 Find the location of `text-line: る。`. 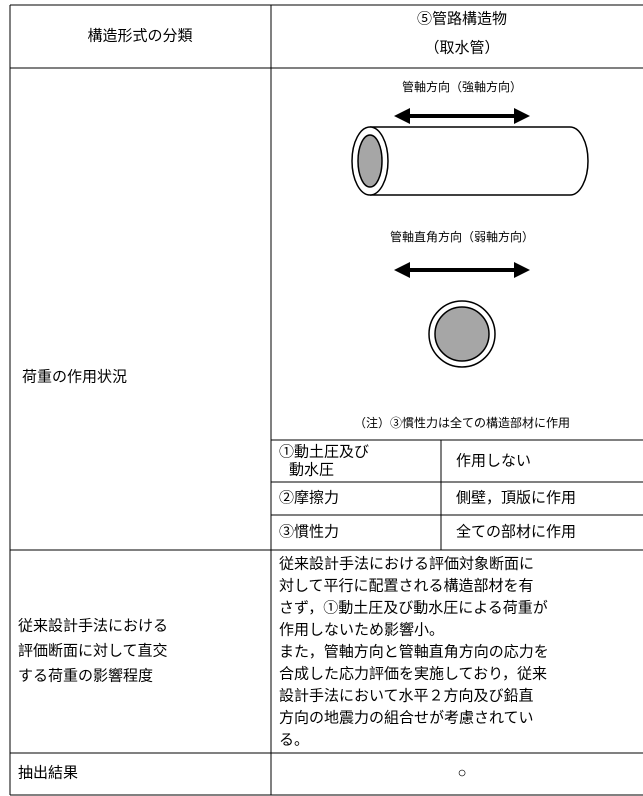

text-line: る。 is located at coordinates (294, 740).